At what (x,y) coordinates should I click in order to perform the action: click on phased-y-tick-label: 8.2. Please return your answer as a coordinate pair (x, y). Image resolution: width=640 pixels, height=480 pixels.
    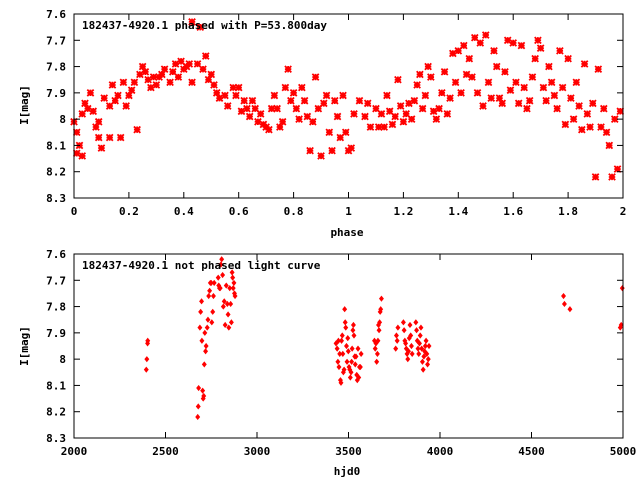
    Looking at the image, I should click on (56, 172).